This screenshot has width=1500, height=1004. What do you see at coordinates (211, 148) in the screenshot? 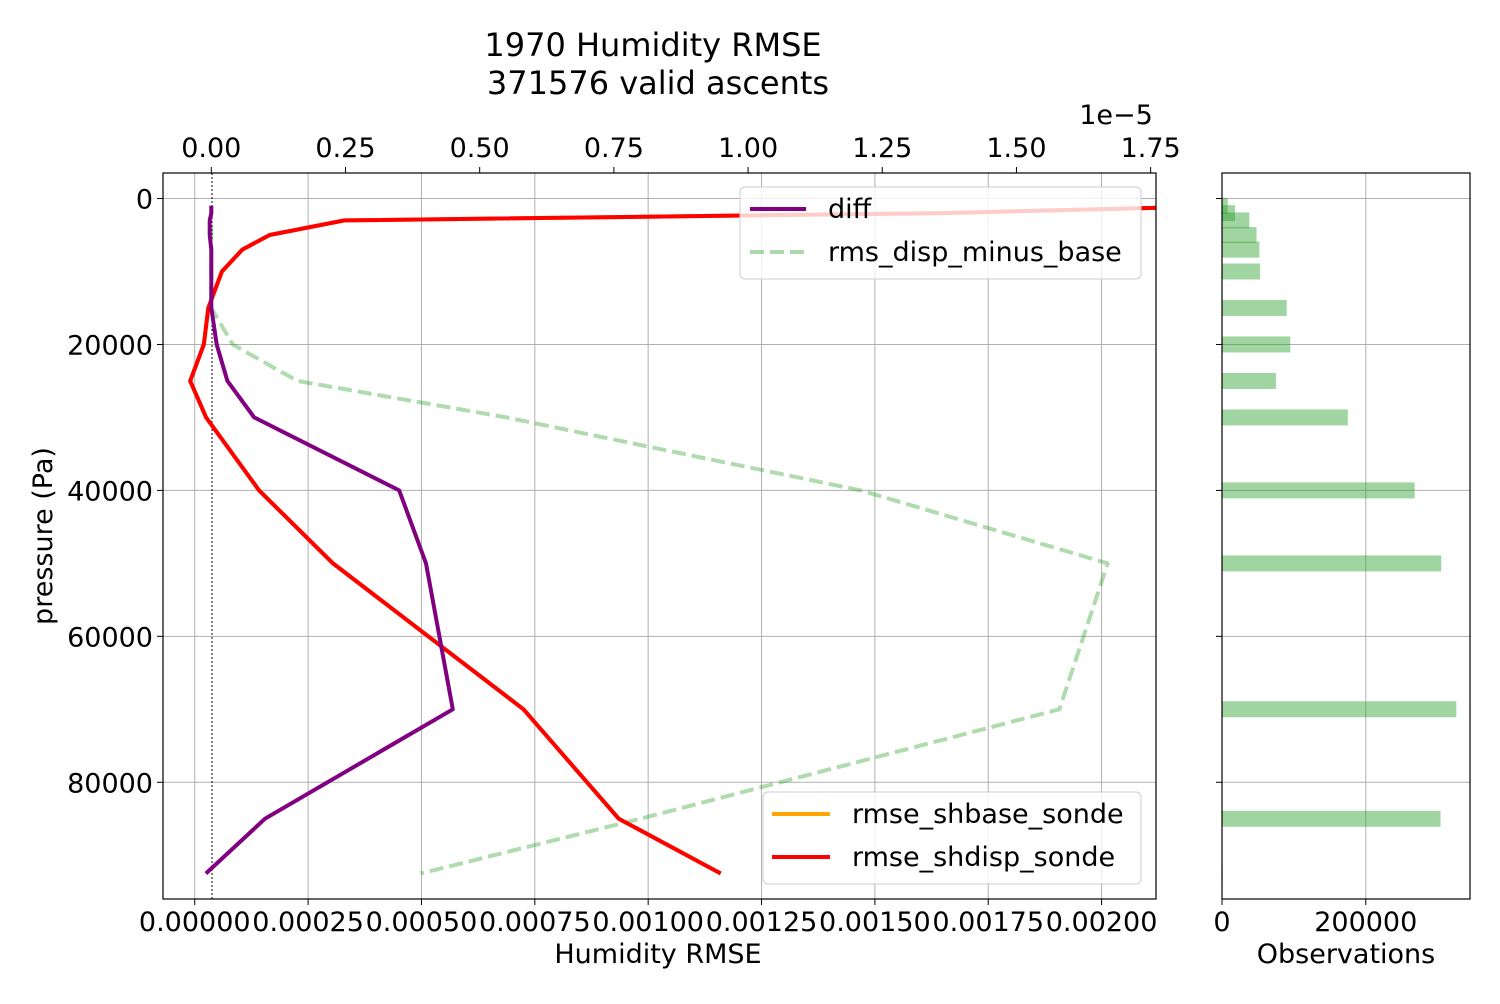
I see `top-x-tick-label: 0.00` at bounding box center [211, 148].